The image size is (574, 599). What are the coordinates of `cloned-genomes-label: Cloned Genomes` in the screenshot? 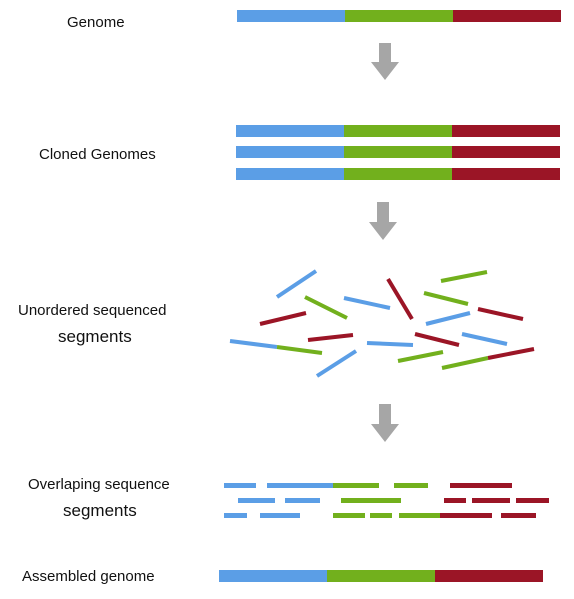 It's located at (97, 155).